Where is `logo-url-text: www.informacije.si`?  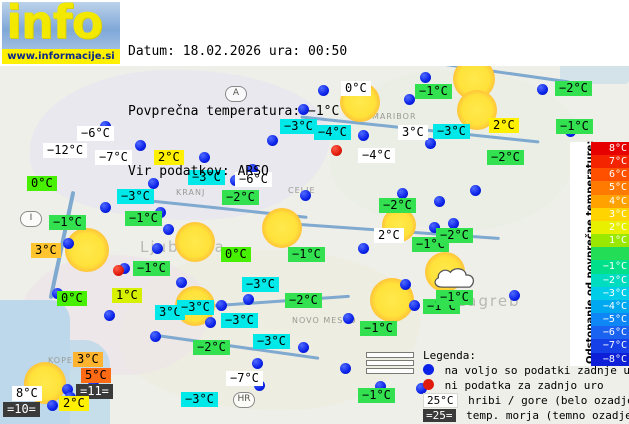
logo-url-text: www.informacije.si is located at coordinates (61, 56).